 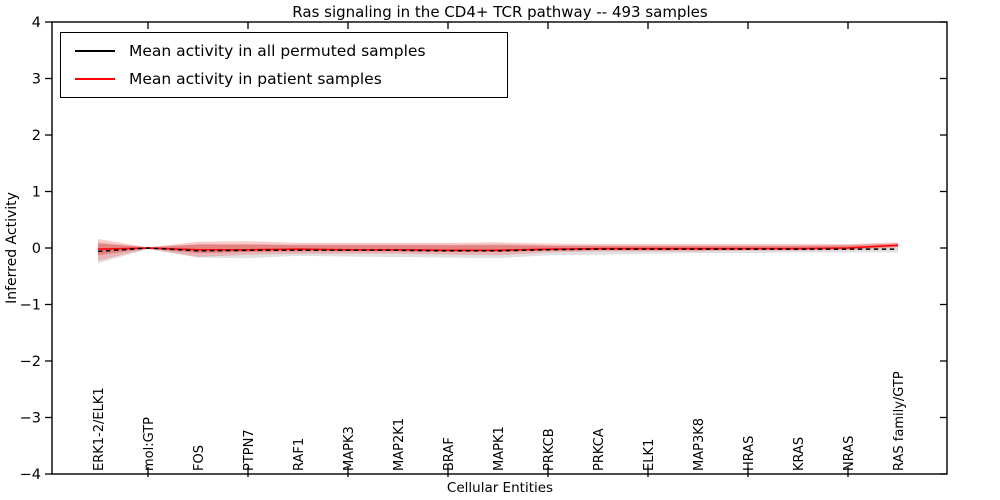 I want to click on y-tick-label: 1, so click(x=36, y=193).